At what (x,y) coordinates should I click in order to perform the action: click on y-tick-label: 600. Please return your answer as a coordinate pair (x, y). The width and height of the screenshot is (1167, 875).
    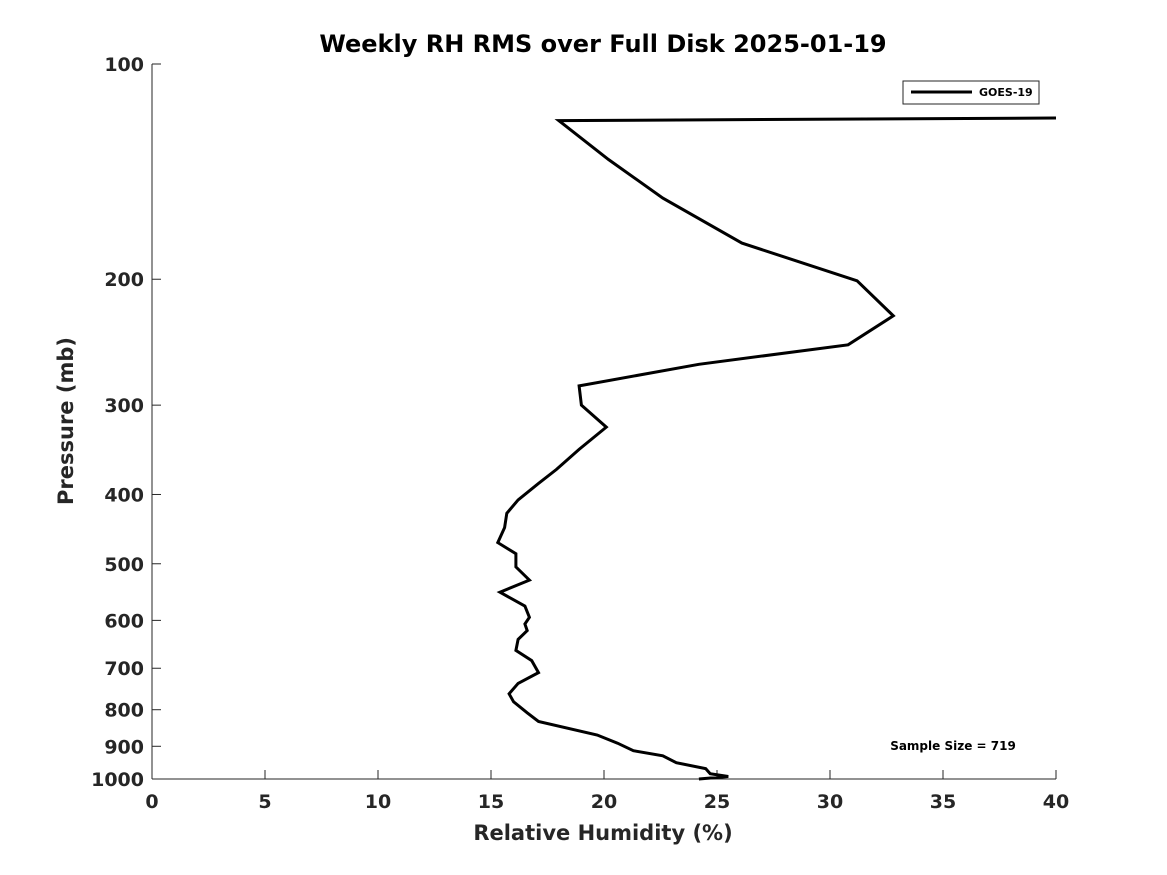
    Looking at the image, I should click on (124, 621).